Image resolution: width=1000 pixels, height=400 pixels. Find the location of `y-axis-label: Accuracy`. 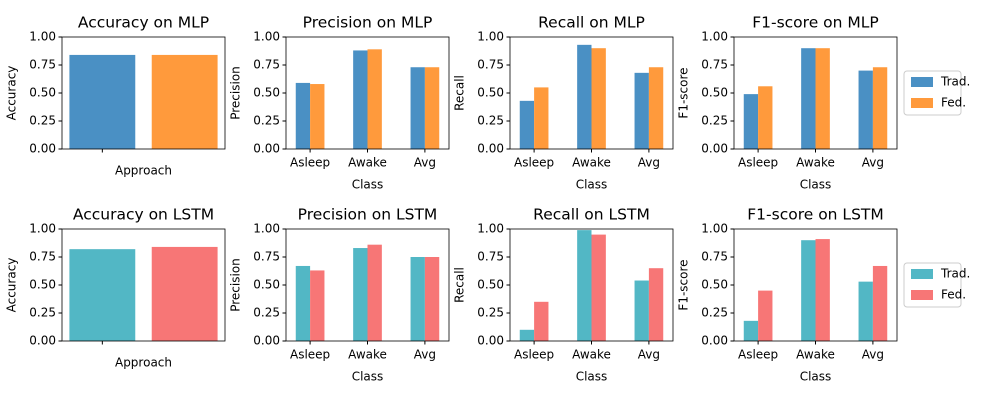

y-axis-label: Accuracy is located at coordinates (12, 93).